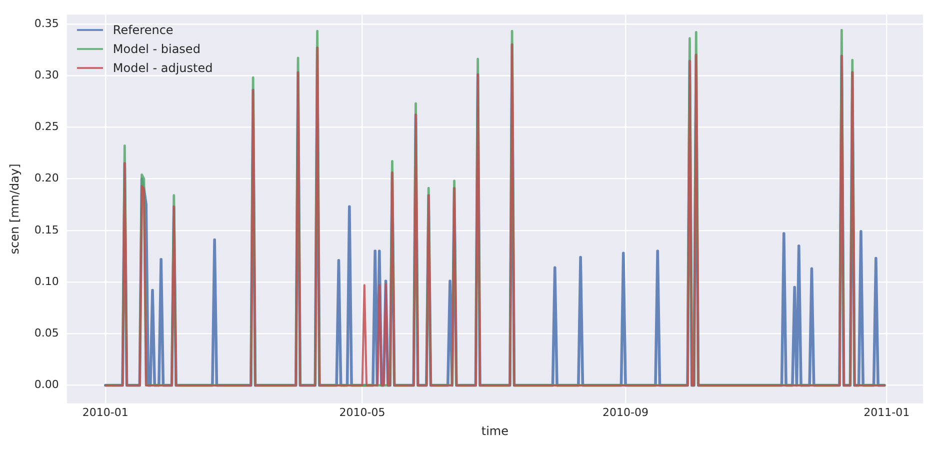 Image resolution: width=933 pixels, height=449 pixels. What do you see at coordinates (162, 68) in the screenshot?
I see `legend-label: Model - adjusted` at bounding box center [162, 68].